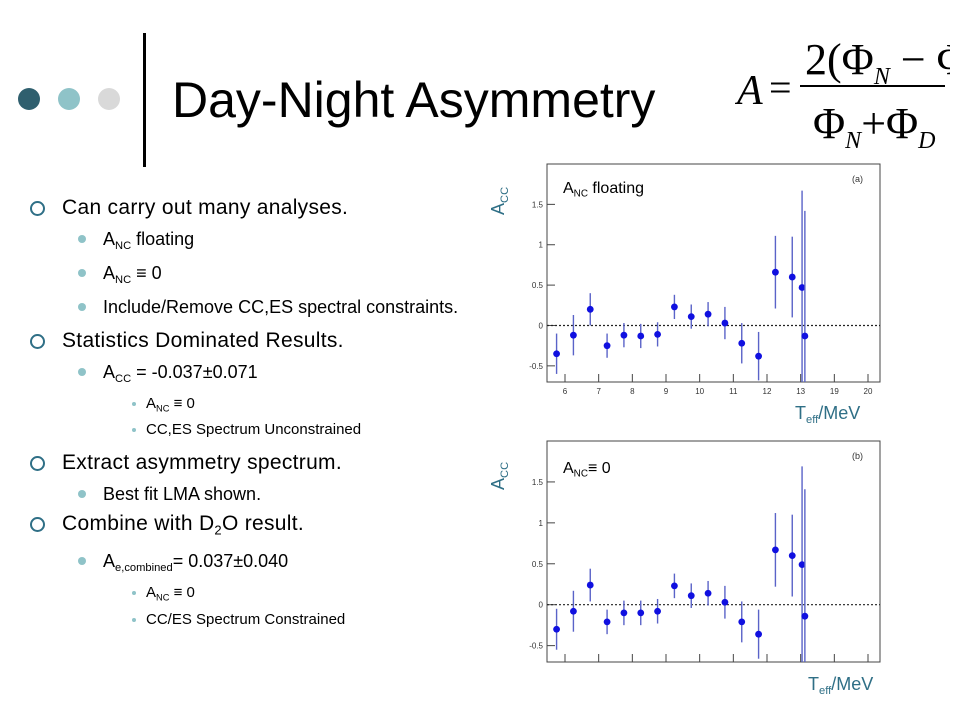 This screenshot has height=720, width=960. Describe the element at coordinates (414, 100) in the screenshot. I see `page-title: Day-Night Asymmetry` at that location.